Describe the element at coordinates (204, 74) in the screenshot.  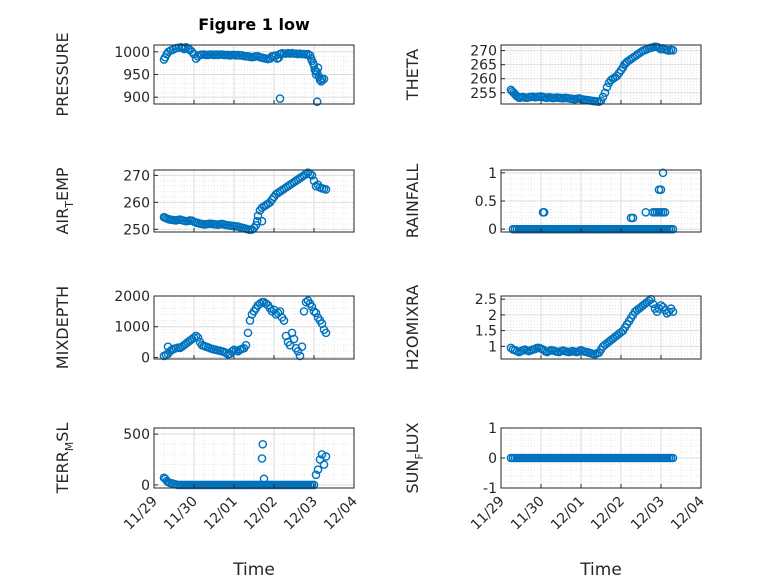
I see `subplot-0: 900 950 1000 PRESSURE` at that location.